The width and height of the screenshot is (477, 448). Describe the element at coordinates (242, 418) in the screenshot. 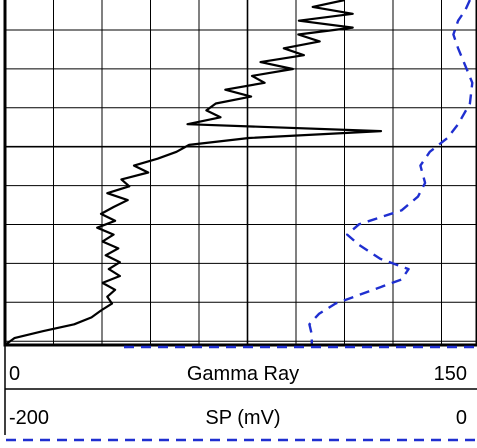

I see `sp-title: SP (mV)` at that location.